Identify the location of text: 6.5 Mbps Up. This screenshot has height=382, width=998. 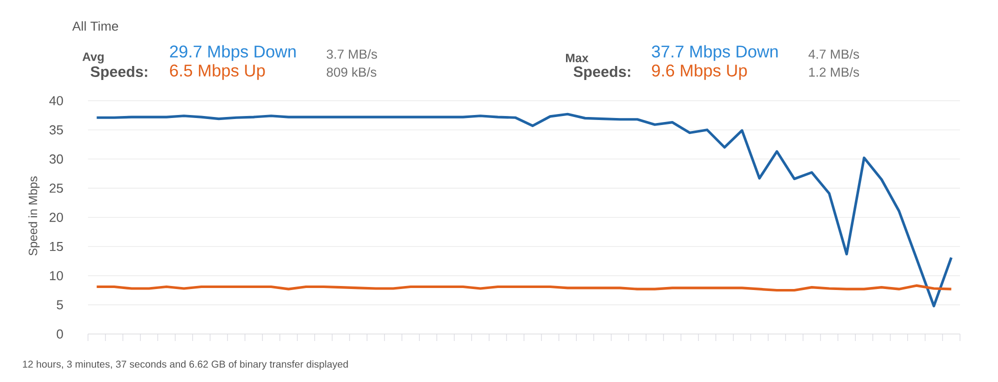
(217, 72).